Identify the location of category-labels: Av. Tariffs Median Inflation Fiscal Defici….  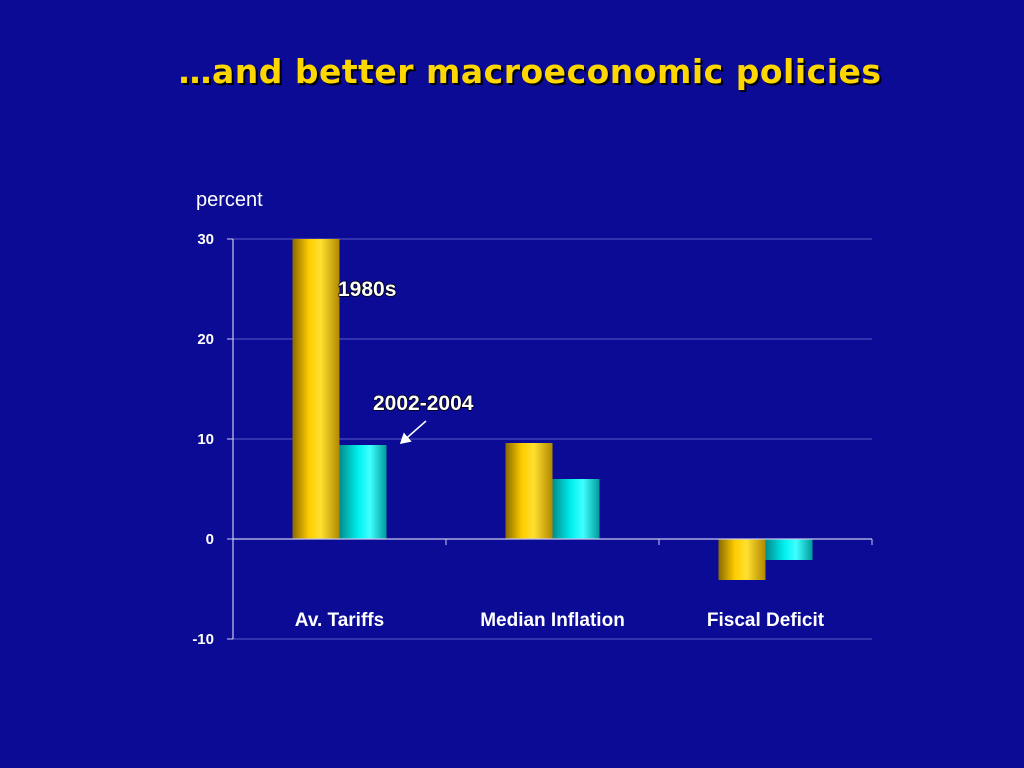
(560, 620).